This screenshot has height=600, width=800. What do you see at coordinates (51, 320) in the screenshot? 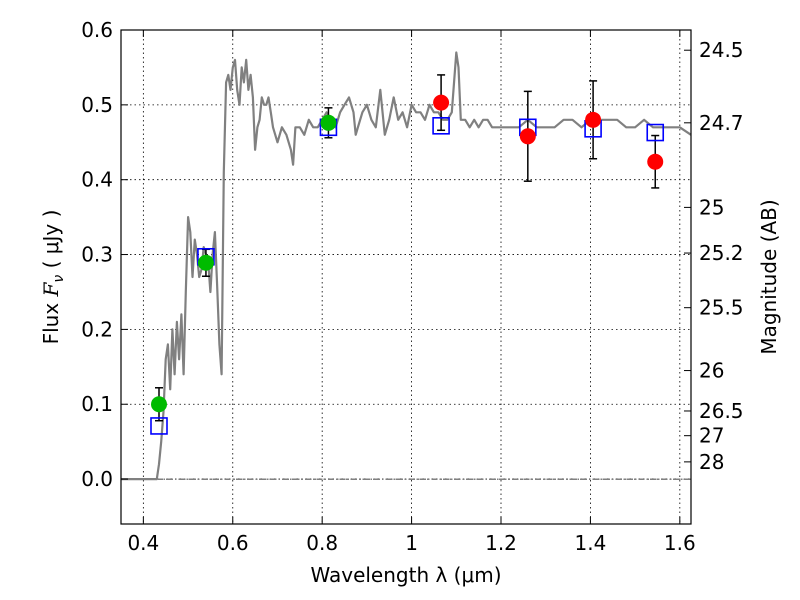
I see `y-axis-label-prefix: Flux` at bounding box center [51, 320].